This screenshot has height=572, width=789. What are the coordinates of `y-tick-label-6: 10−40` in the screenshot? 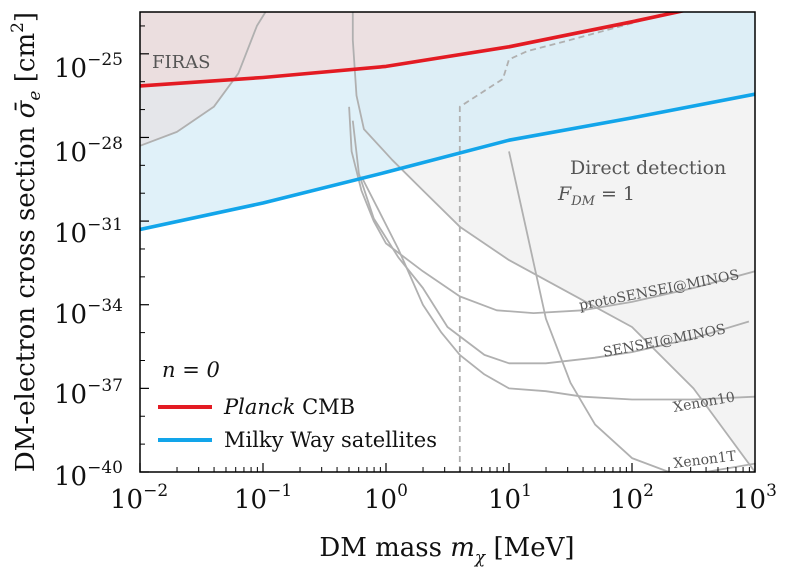 It's located at (88, 475).